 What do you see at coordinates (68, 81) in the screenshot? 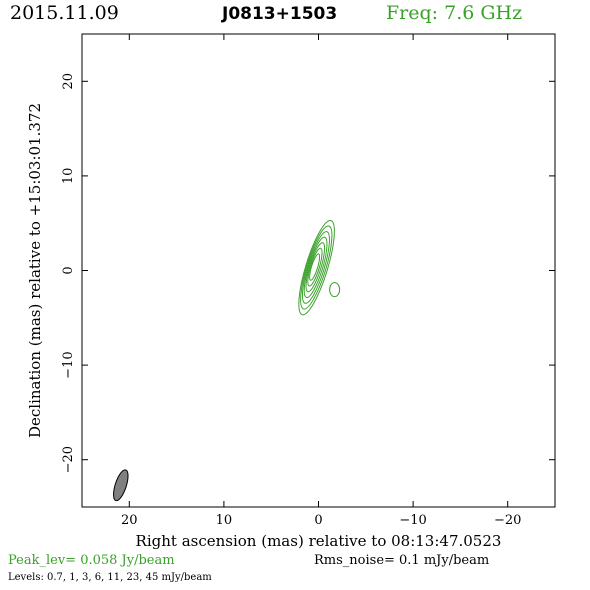
I see `y-tick-label: 20` at bounding box center [68, 81].